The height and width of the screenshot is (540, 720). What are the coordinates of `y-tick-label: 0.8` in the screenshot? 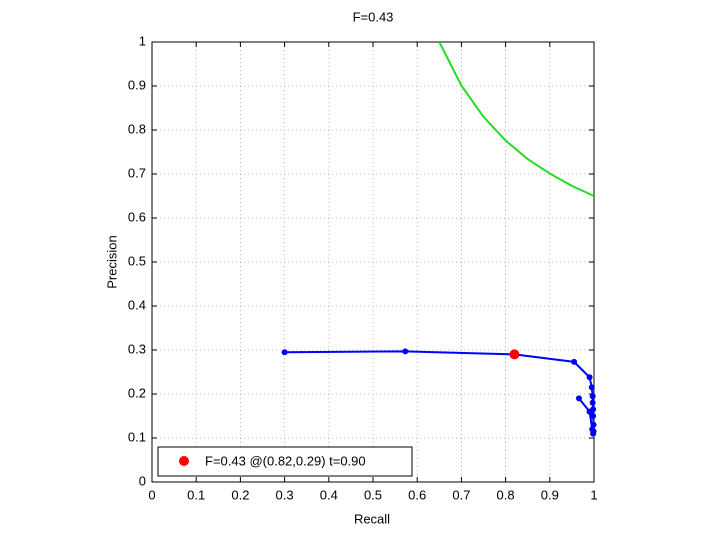 It's located at (137, 128).